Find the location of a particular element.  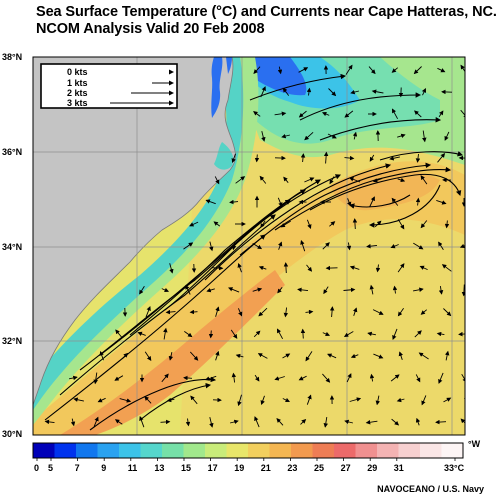

colorbar-label: 27 is located at coordinates (346, 468).